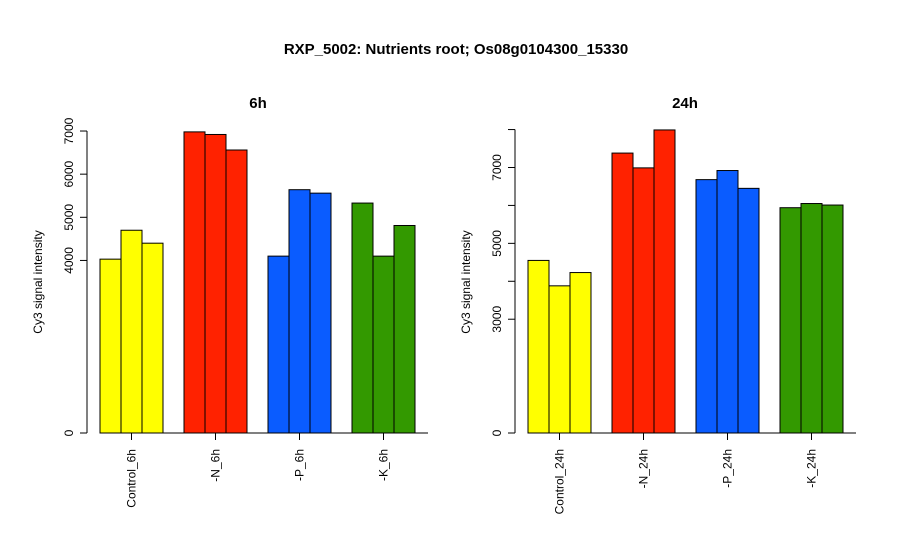 The height and width of the screenshot is (555, 900). What do you see at coordinates (497, 319) in the screenshot?
I see `y-tick-label: 3000` at bounding box center [497, 319].